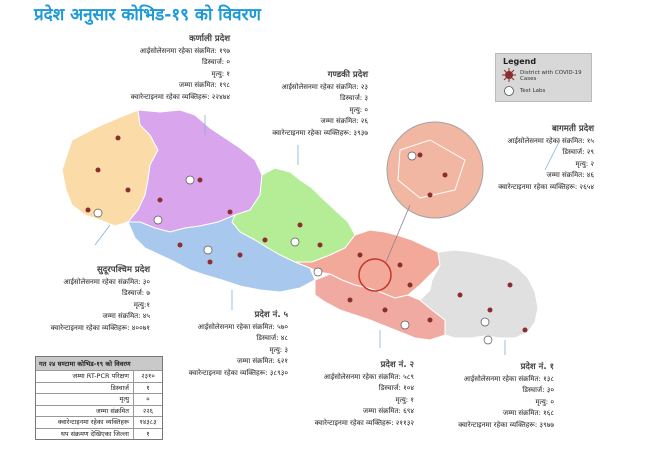 This screenshot has width=650, height=451. Describe the element at coordinates (180, 96) in the screenshot. I see `quarantine-count: क्वारेन्टाइनमा रहेका व्यक्तिहरू: २२४७४` at that location.